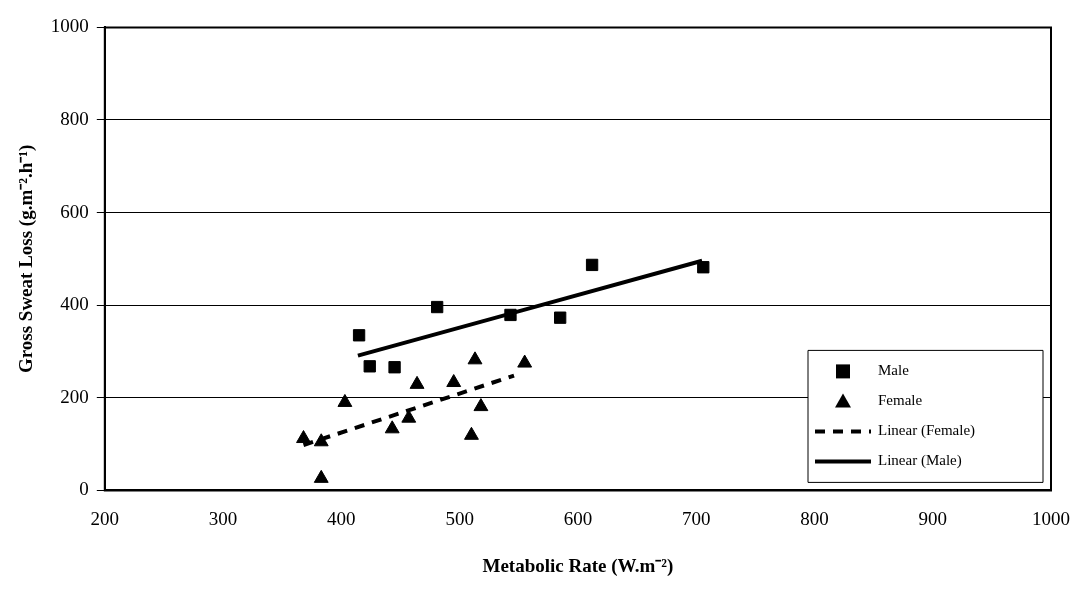 Image resolution: width=1088 pixels, height=594 pixels. I want to click on y-tick-label: 1000, so click(69, 26).